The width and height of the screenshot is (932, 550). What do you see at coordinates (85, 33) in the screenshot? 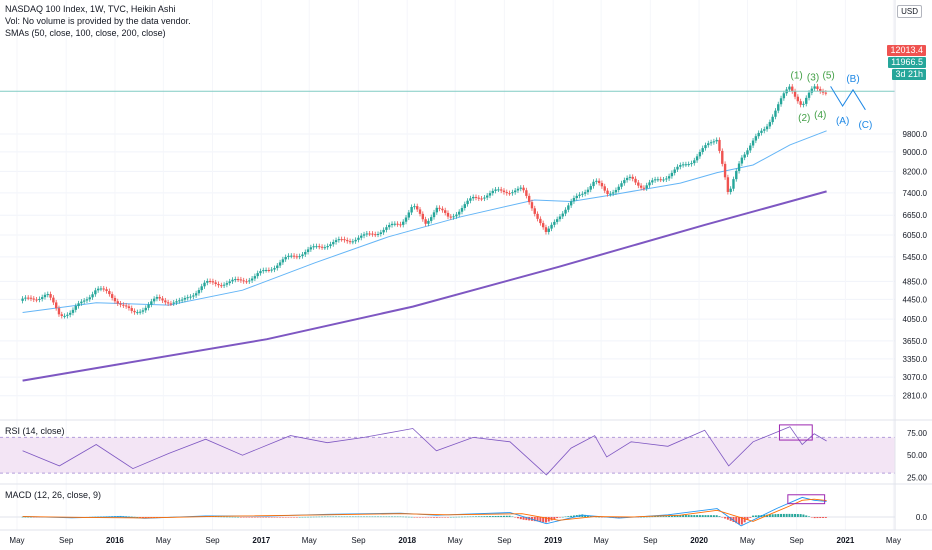
I see `sma-legend: SMAs (50, close, 100, close, 200, close)` at bounding box center [85, 33].